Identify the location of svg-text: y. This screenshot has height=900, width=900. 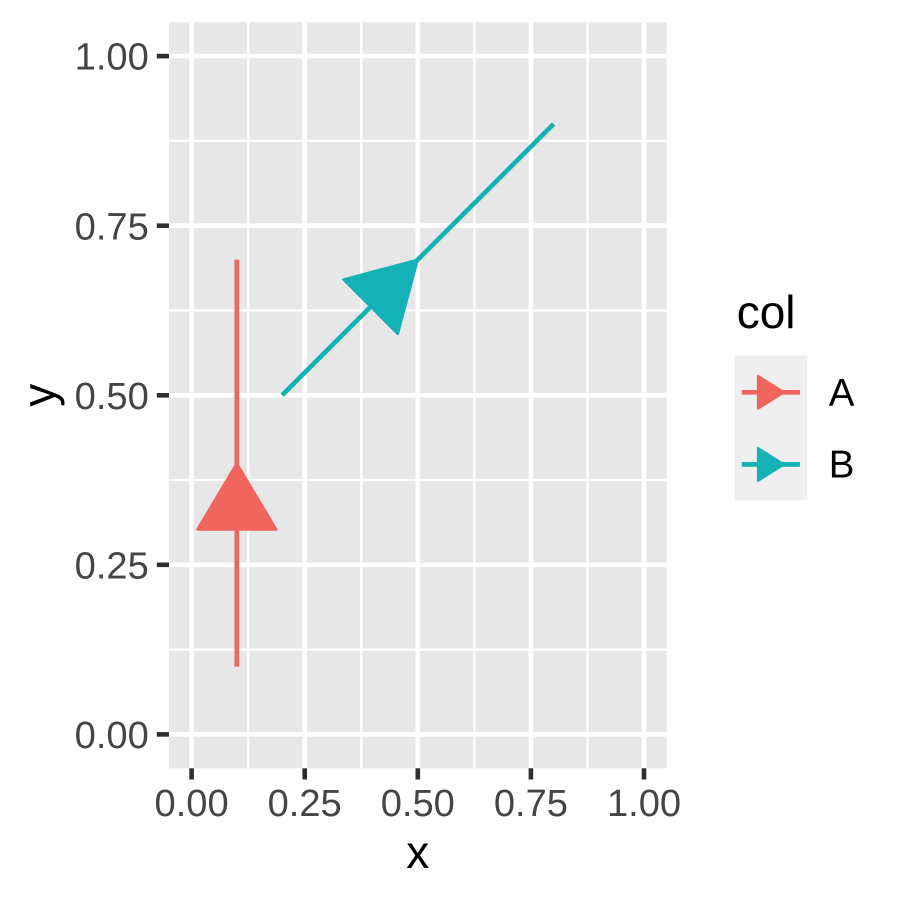
(39, 395).